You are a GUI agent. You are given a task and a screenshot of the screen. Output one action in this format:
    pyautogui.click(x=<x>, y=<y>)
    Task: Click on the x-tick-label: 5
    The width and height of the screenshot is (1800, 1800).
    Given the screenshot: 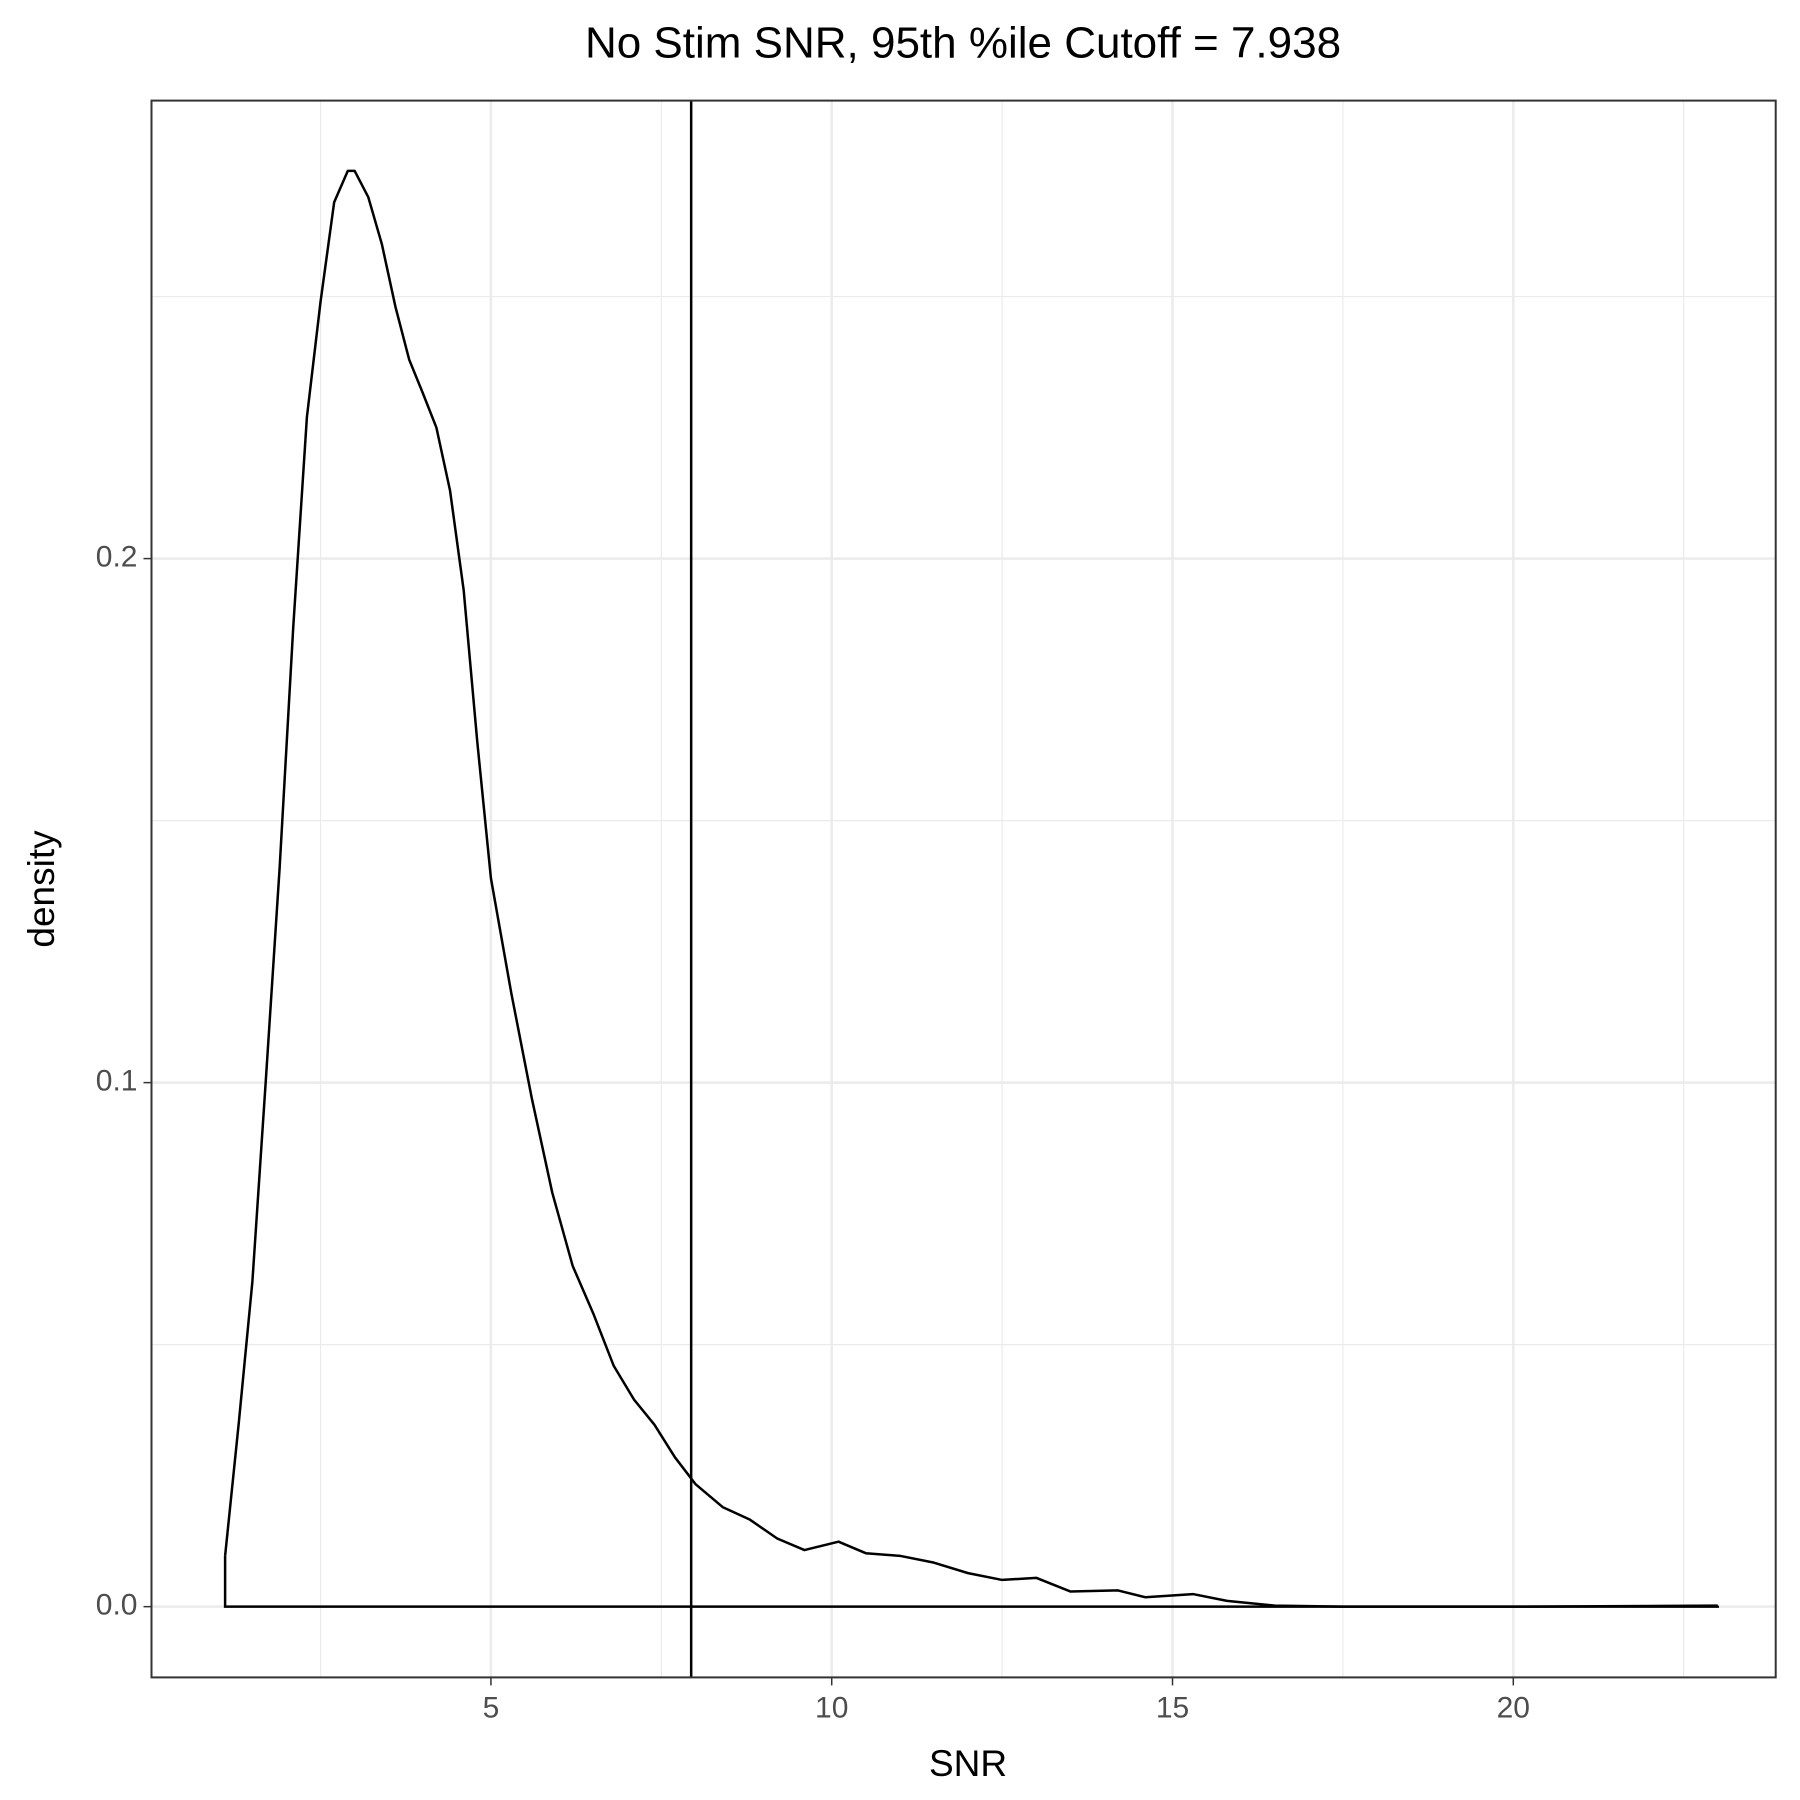 What is the action you would take?
    pyautogui.click(x=491, y=1707)
    